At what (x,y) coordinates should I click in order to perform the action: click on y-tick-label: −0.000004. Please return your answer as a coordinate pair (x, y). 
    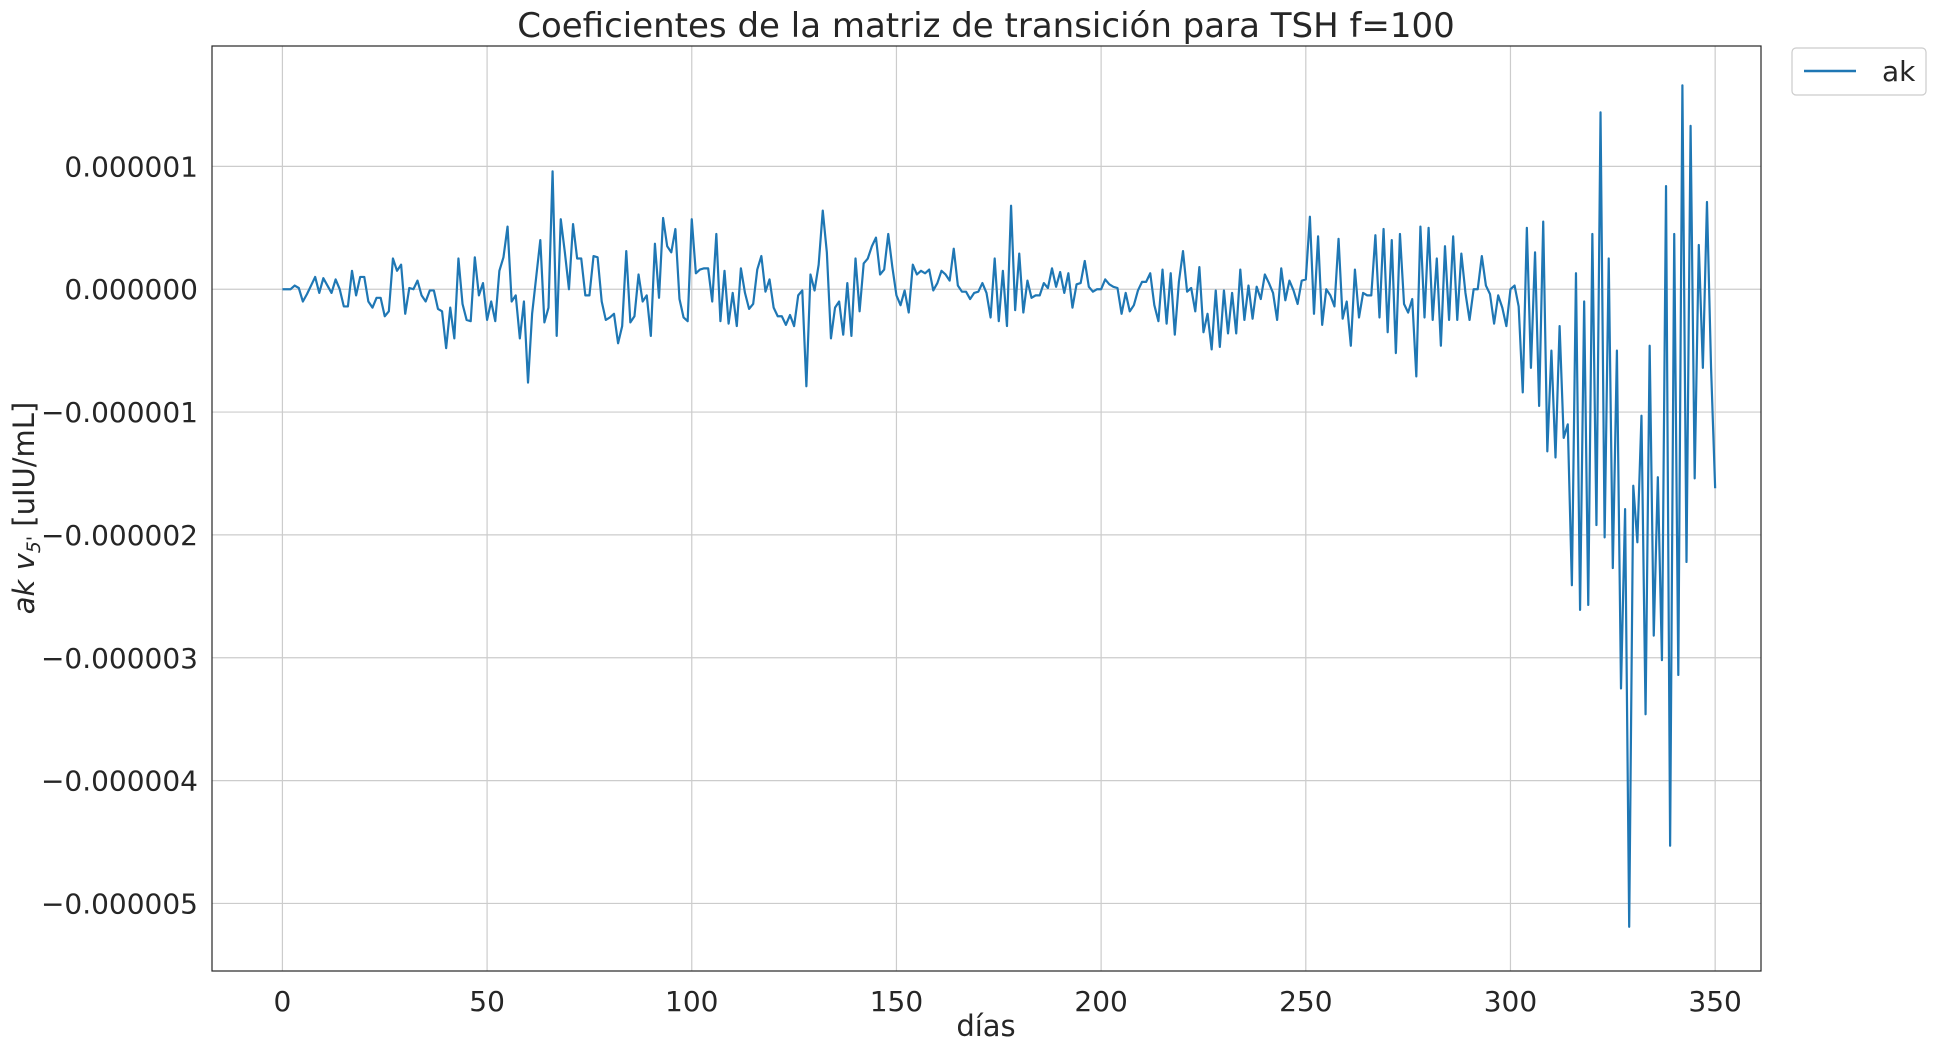
    Looking at the image, I should click on (119, 781).